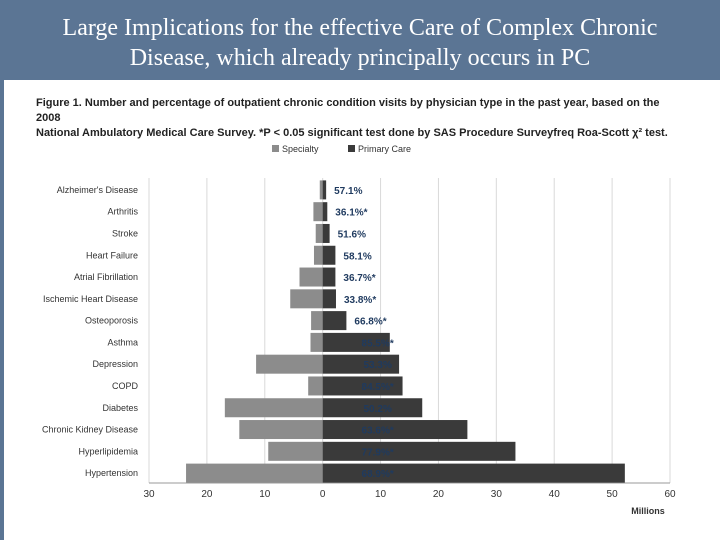 The height and width of the screenshot is (540, 720). Describe the element at coordinates (112, 255) in the screenshot. I see `category-label: Heart Failure` at that location.